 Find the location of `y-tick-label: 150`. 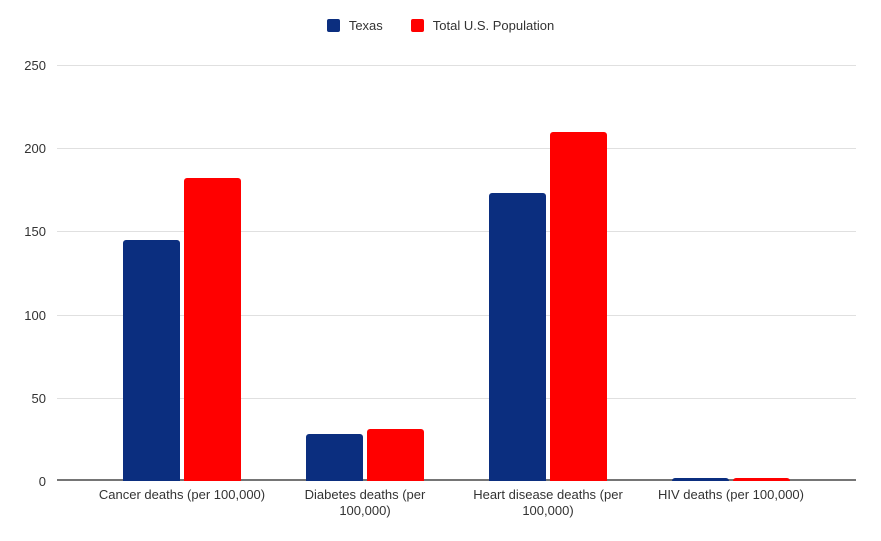

y-tick-label: 150 is located at coordinates (35, 232).